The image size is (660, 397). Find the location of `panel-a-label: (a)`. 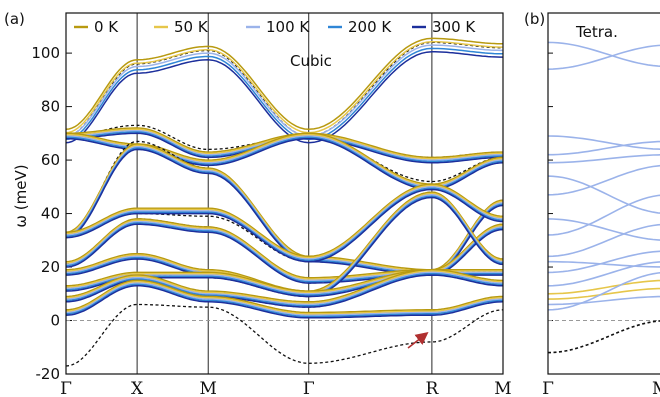

panel-a-label: (a) is located at coordinates (14, 19).